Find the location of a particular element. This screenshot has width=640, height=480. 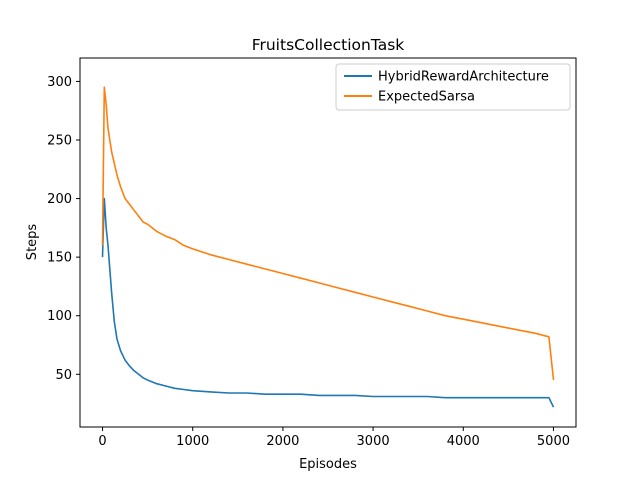

x-axis-label: Episodes is located at coordinates (328, 464).